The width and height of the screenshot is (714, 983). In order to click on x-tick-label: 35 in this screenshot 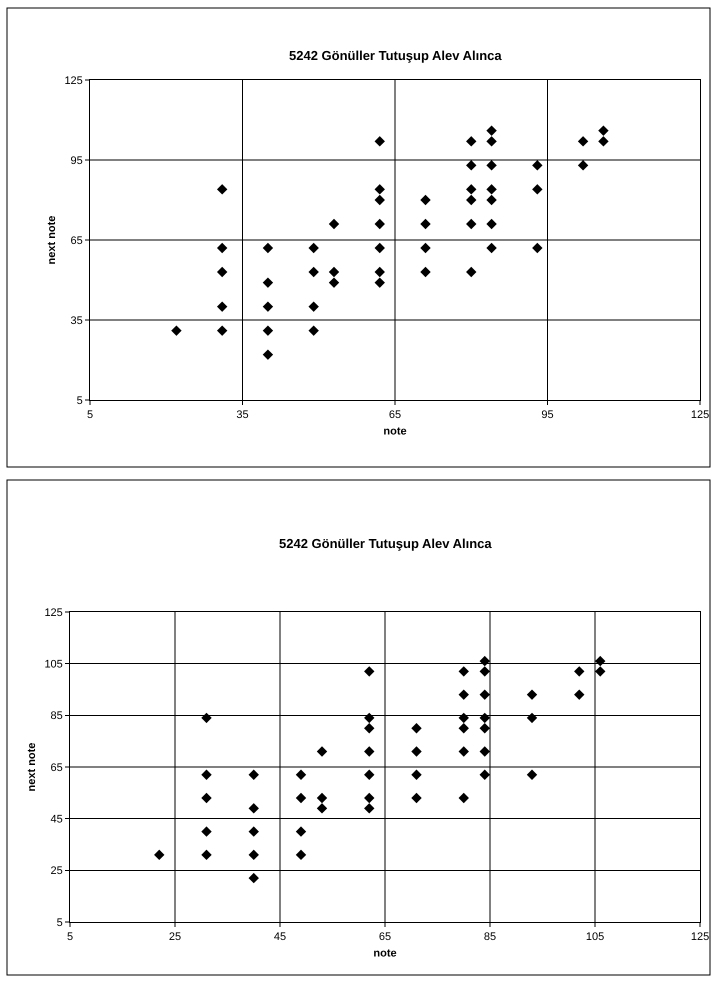, I will do `click(242, 415)`.